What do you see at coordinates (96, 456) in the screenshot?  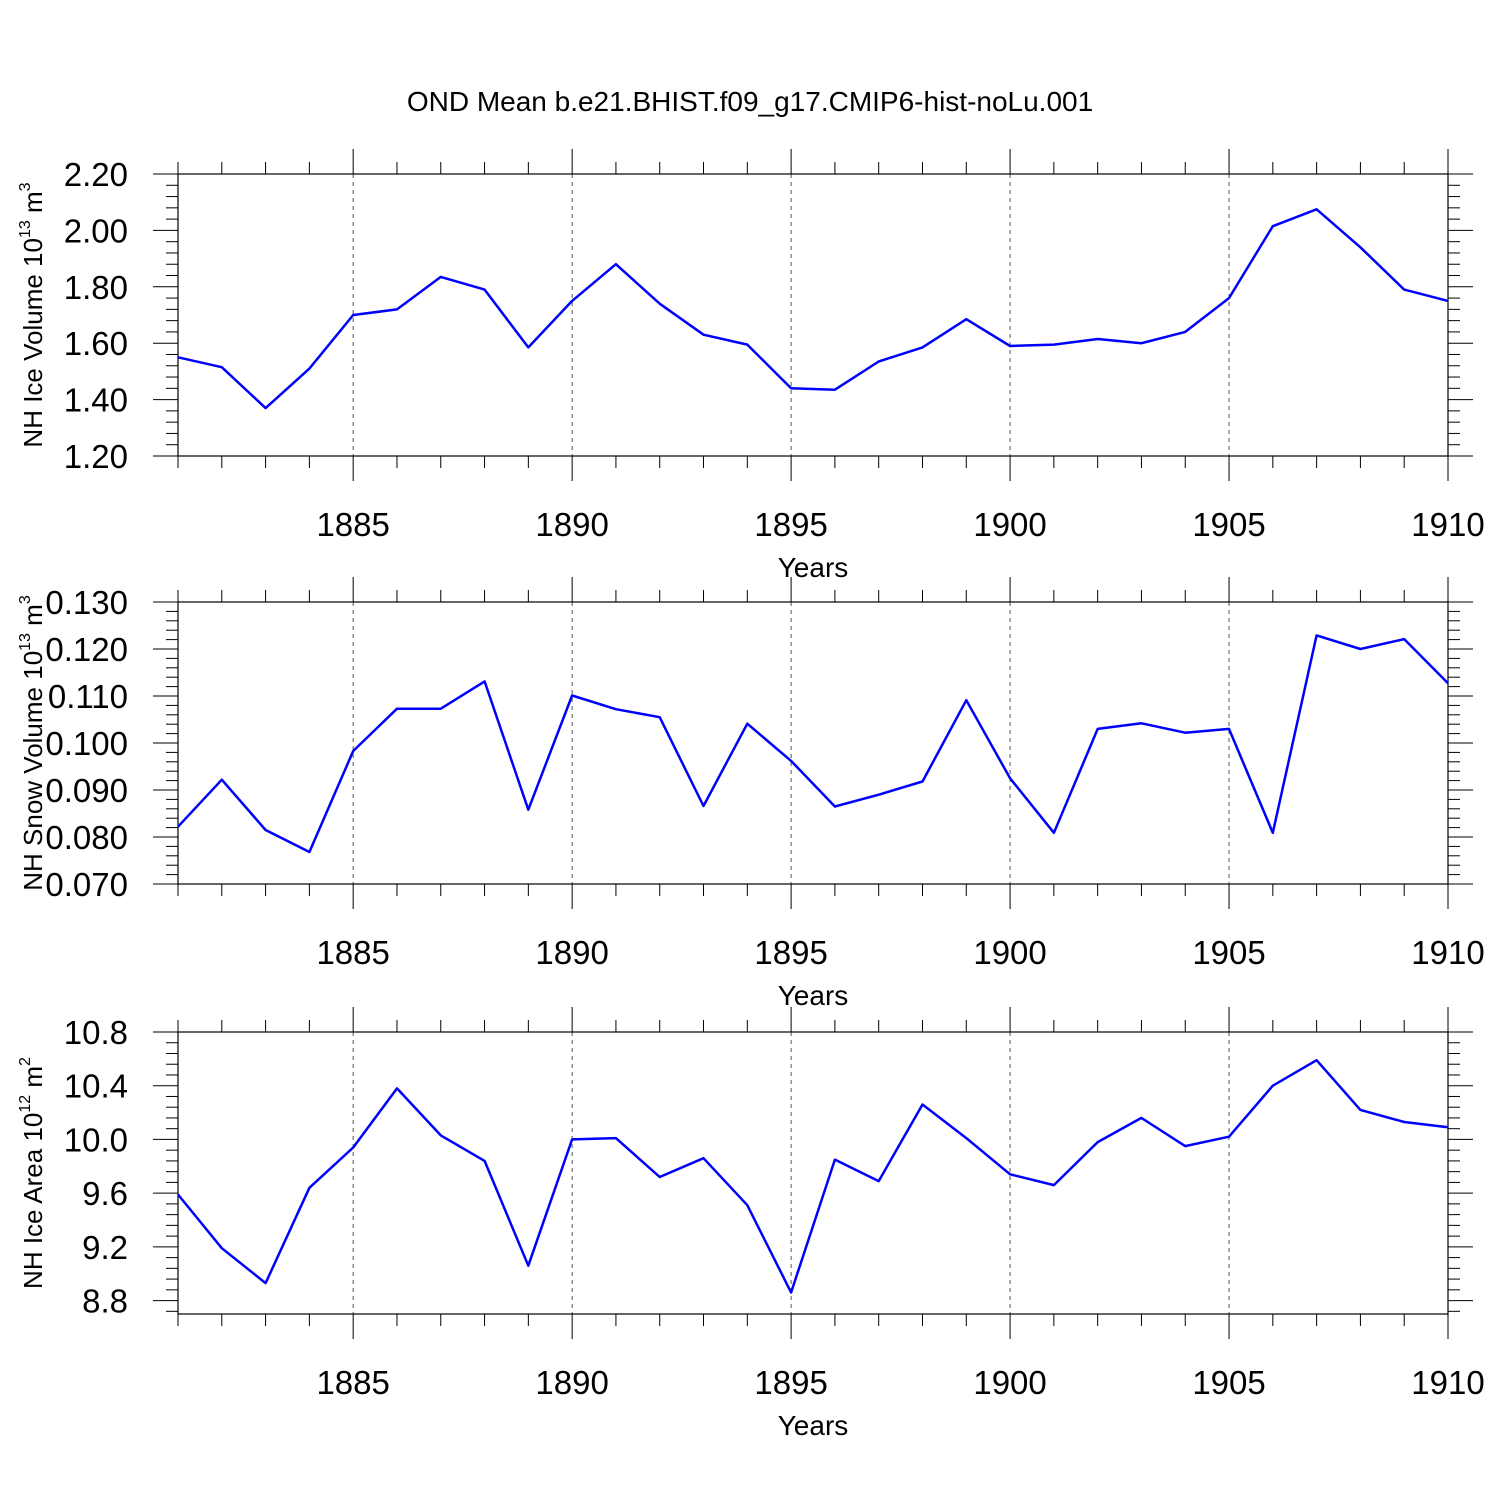 I see `y-tick-label: 1.20` at bounding box center [96, 456].